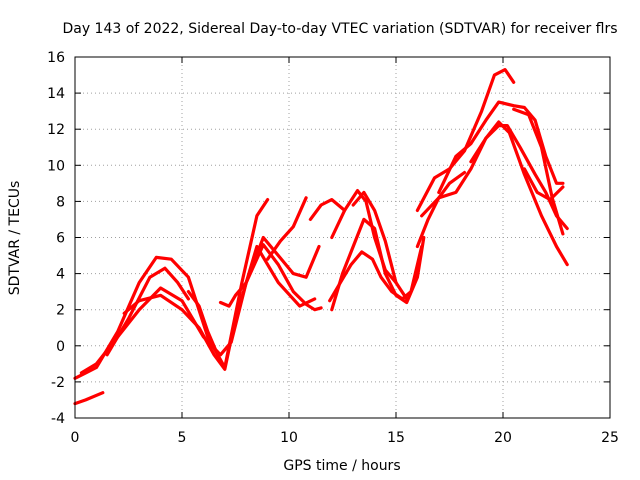  What do you see at coordinates (60, 239) in the screenshot?
I see `y-tick-label: 6` at bounding box center [60, 239].